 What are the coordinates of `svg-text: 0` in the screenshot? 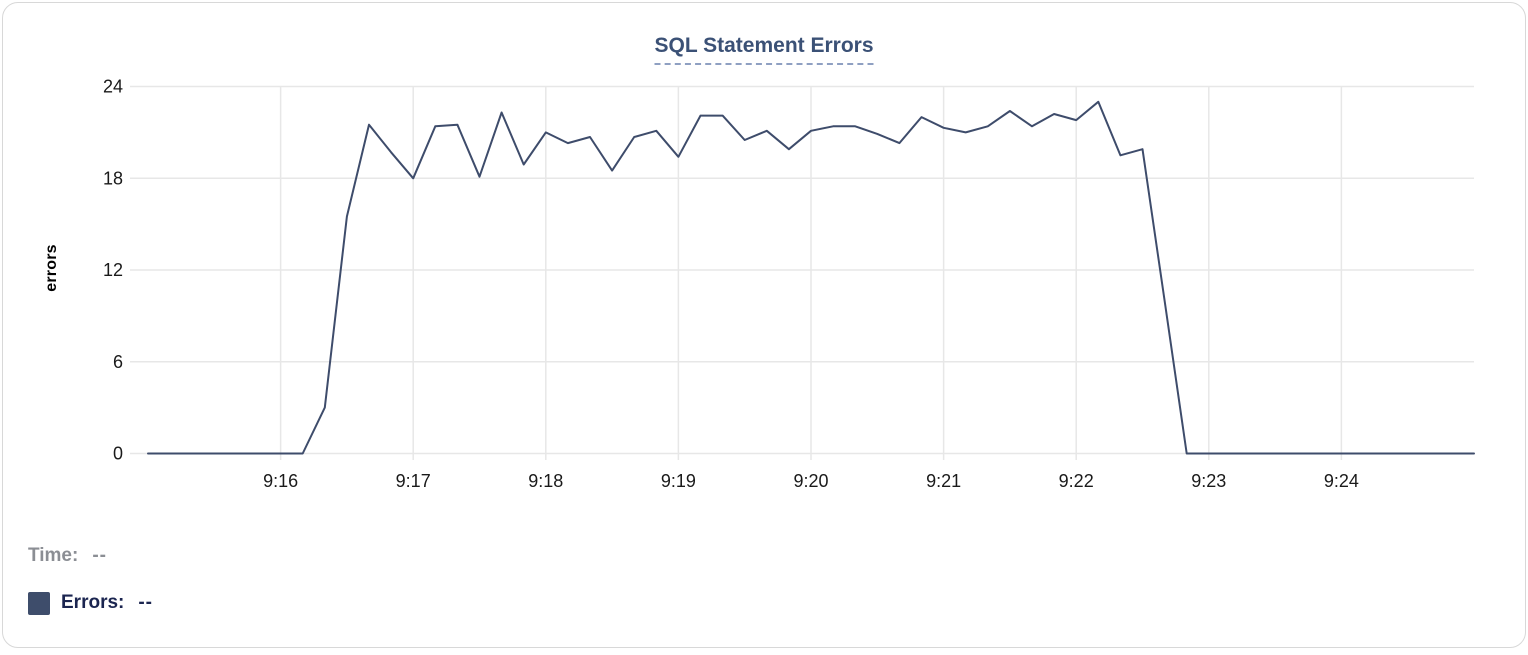 It's located at (118, 454).